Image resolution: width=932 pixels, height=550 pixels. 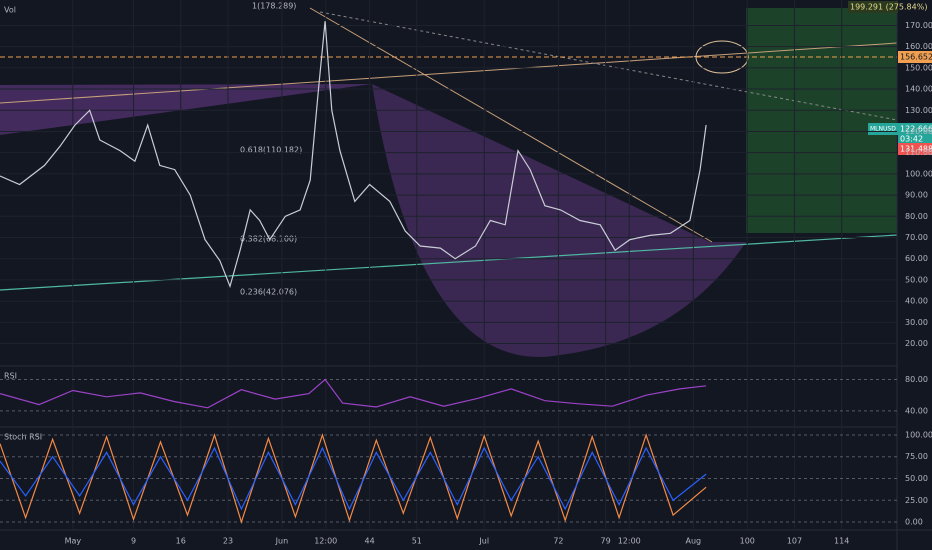 I want to click on fib-label: 0.382(68.100), so click(x=268, y=239).